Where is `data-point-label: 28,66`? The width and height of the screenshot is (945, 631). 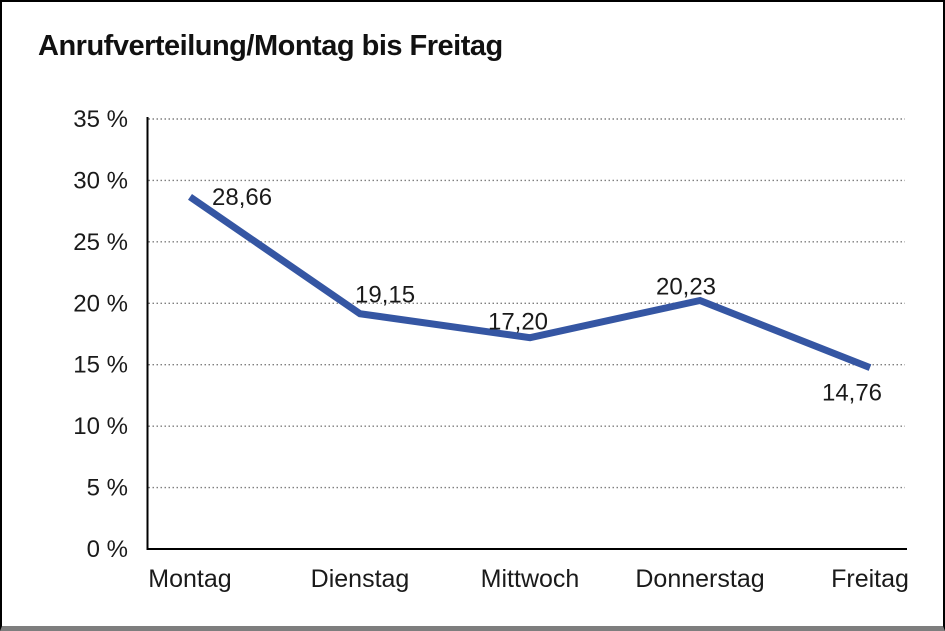 data-point-label: 28,66 is located at coordinates (242, 197).